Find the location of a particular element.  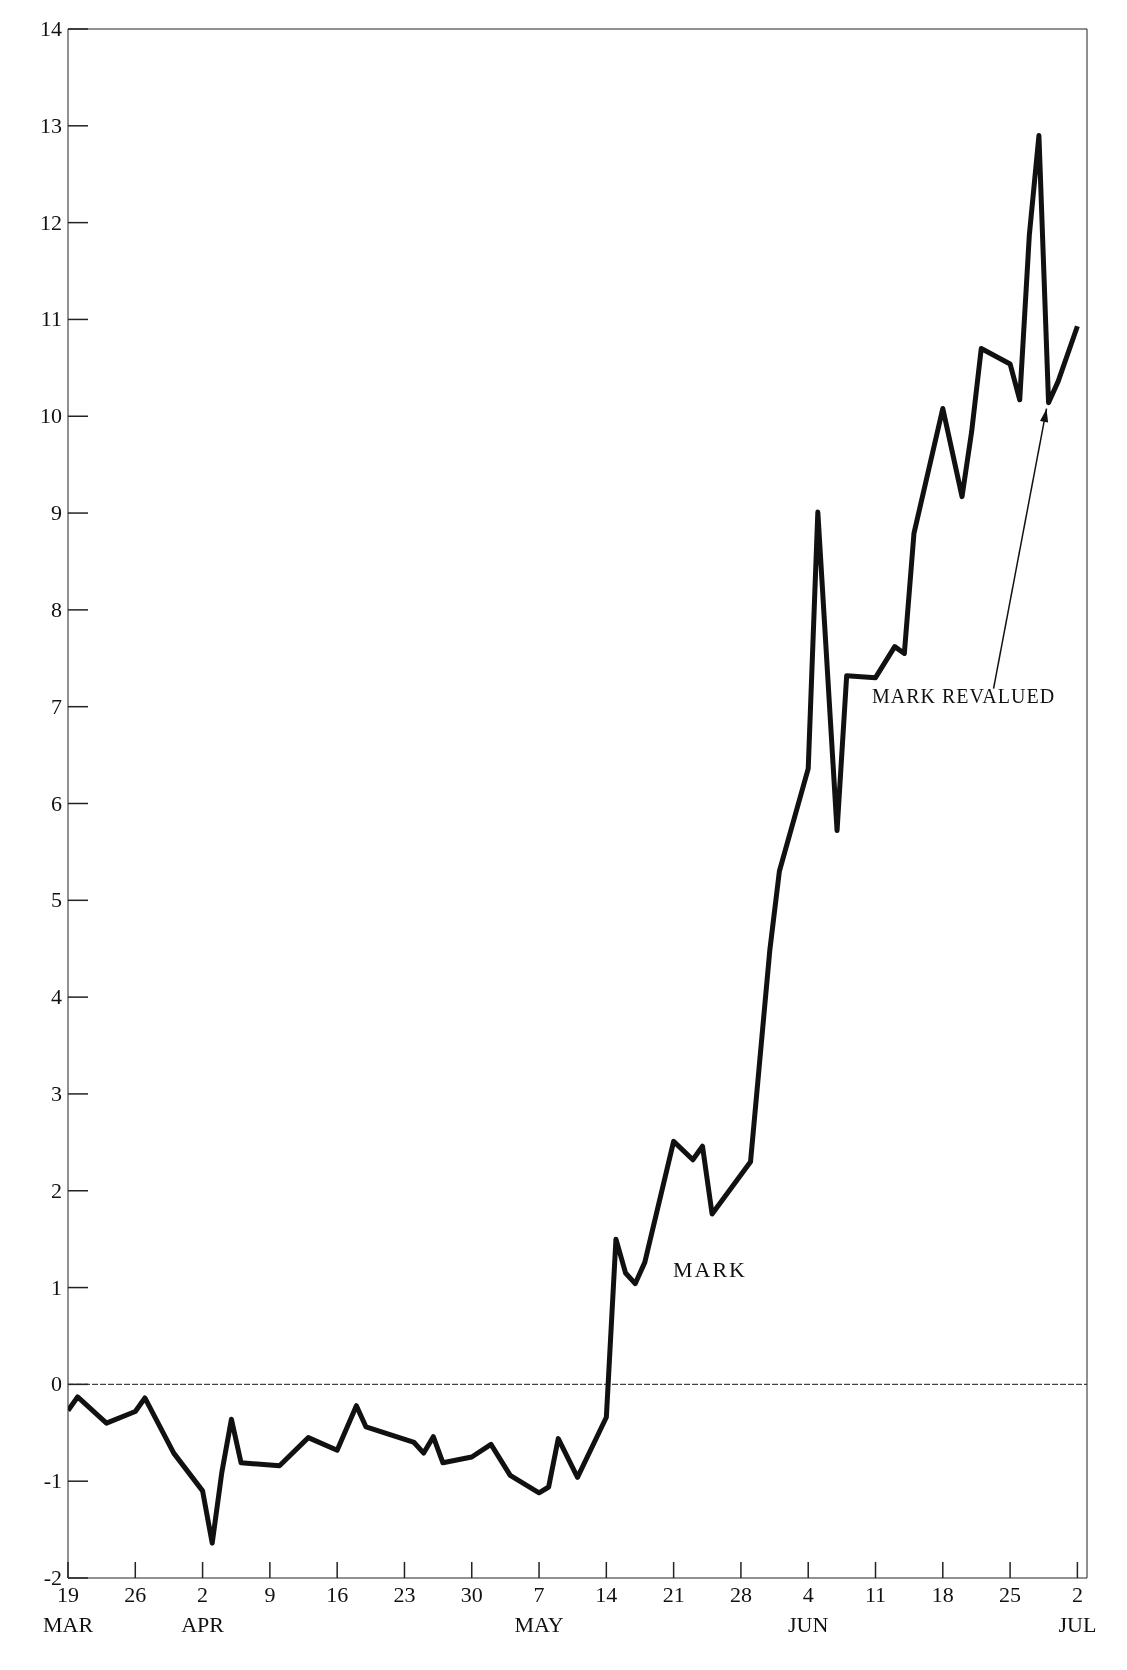

x-tick-label: 25 is located at coordinates (1010, 1594).